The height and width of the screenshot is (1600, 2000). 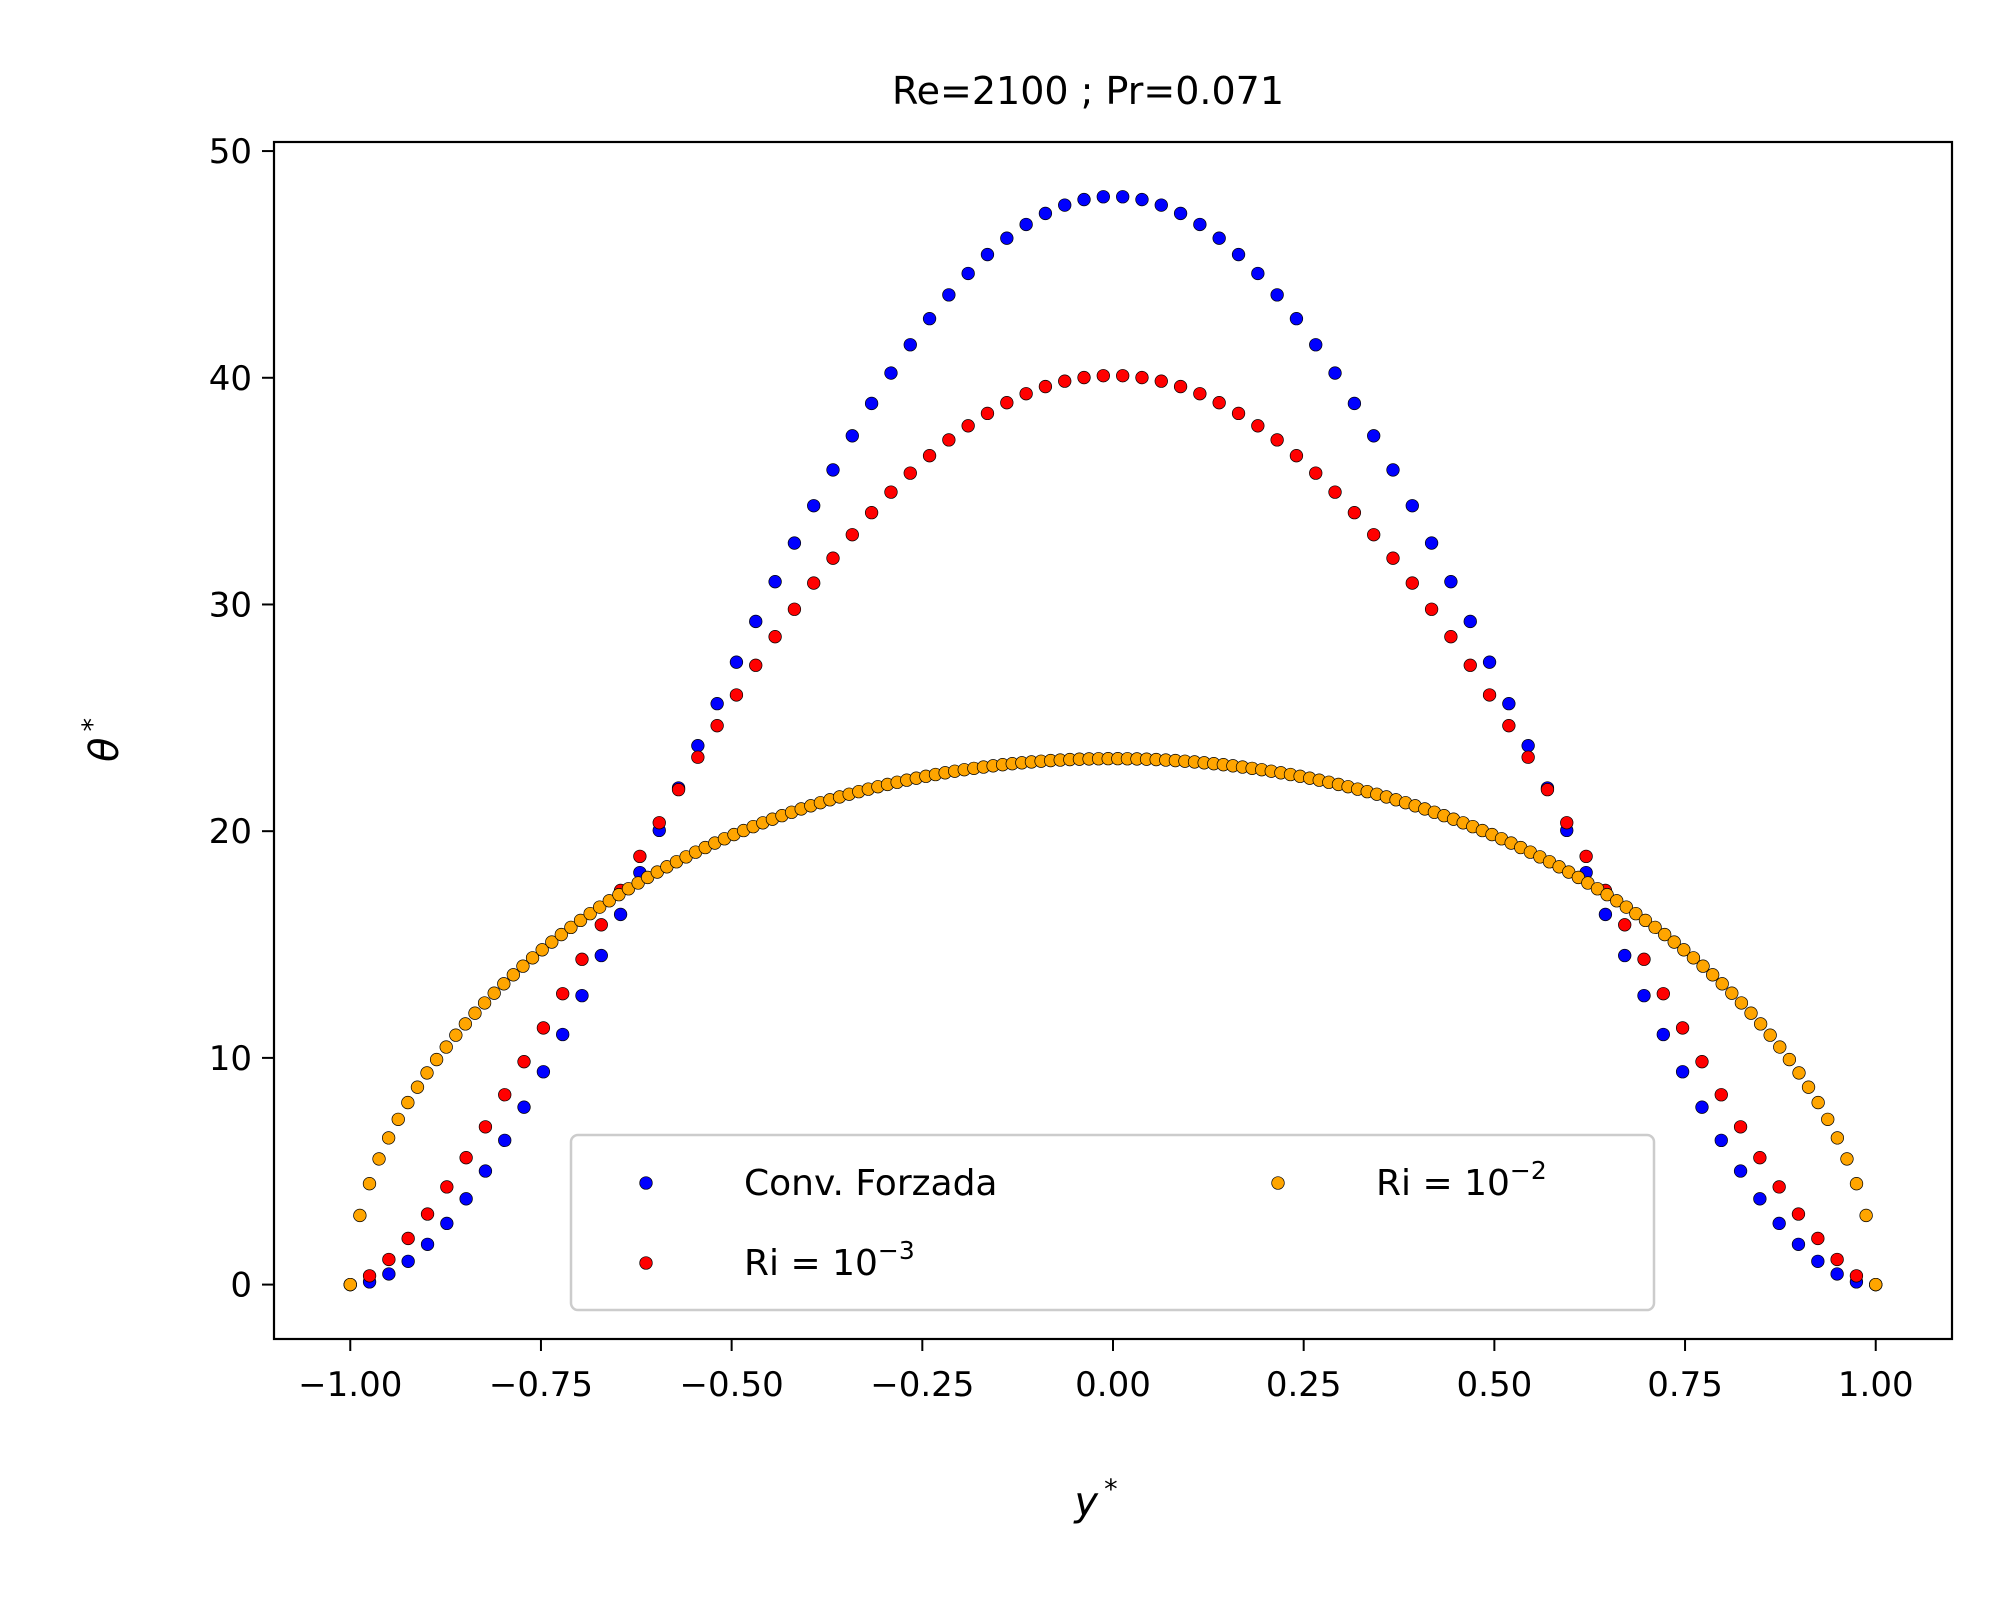 I want to click on legend-label-base: Conv. Forzada, so click(x=871, y=1183).